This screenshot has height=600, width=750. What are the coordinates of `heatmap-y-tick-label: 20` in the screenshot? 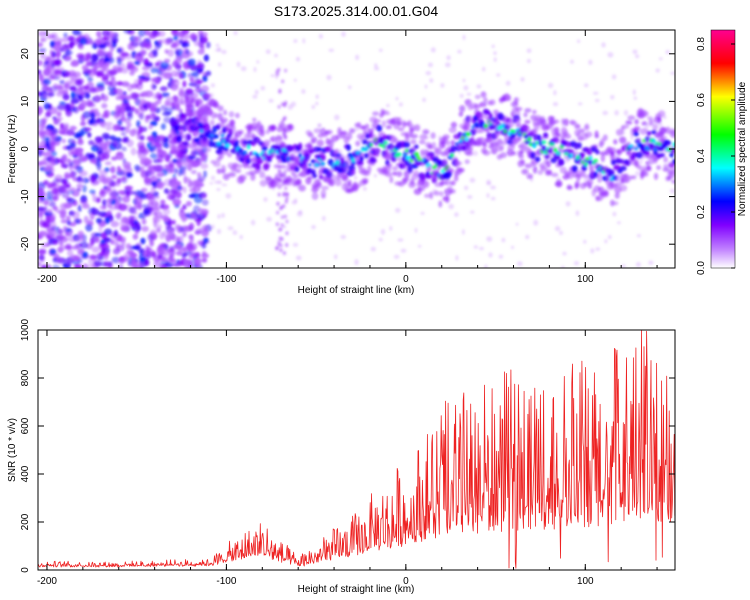 It's located at (25, 54).